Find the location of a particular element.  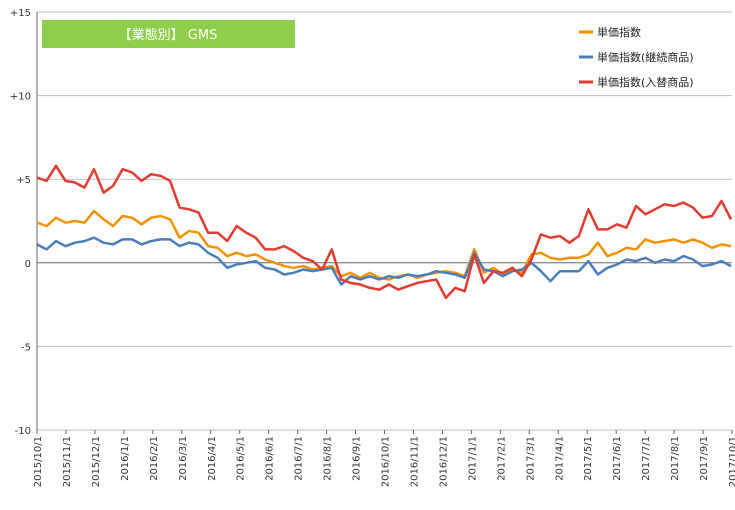

legend-label-unit-price-index: 単価指数 is located at coordinates (619, 32).